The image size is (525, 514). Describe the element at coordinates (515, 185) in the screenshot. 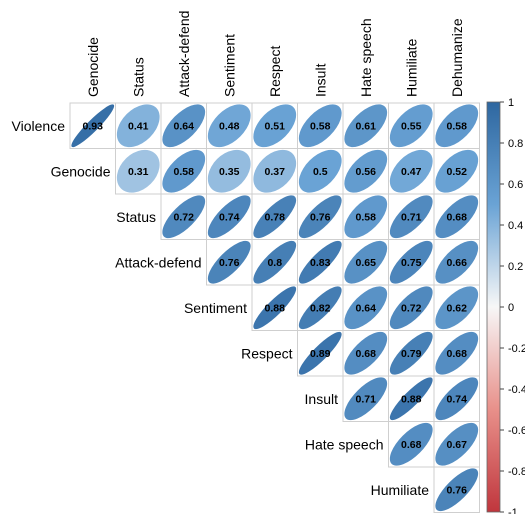

I see `legend-tick-label: 0.6` at that location.